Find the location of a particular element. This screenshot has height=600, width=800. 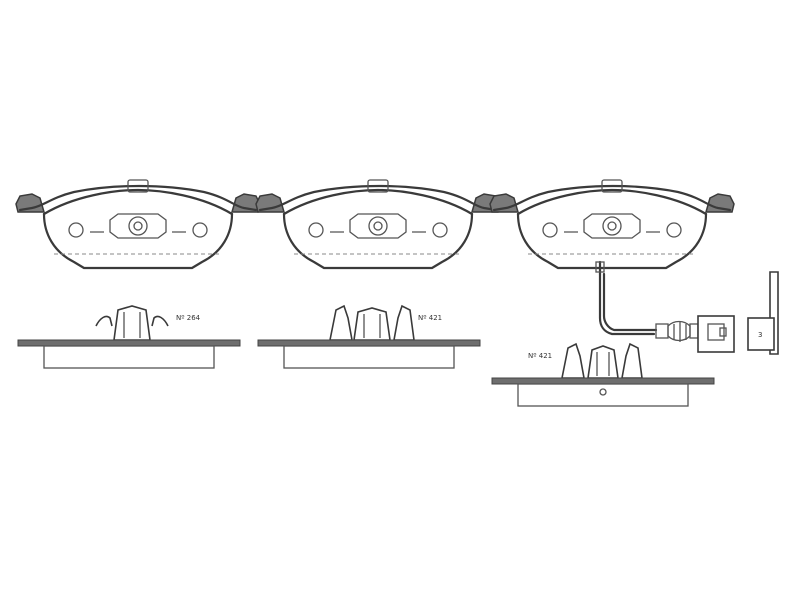

brake-pad-2-front-view is located at coordinates (378, 224).